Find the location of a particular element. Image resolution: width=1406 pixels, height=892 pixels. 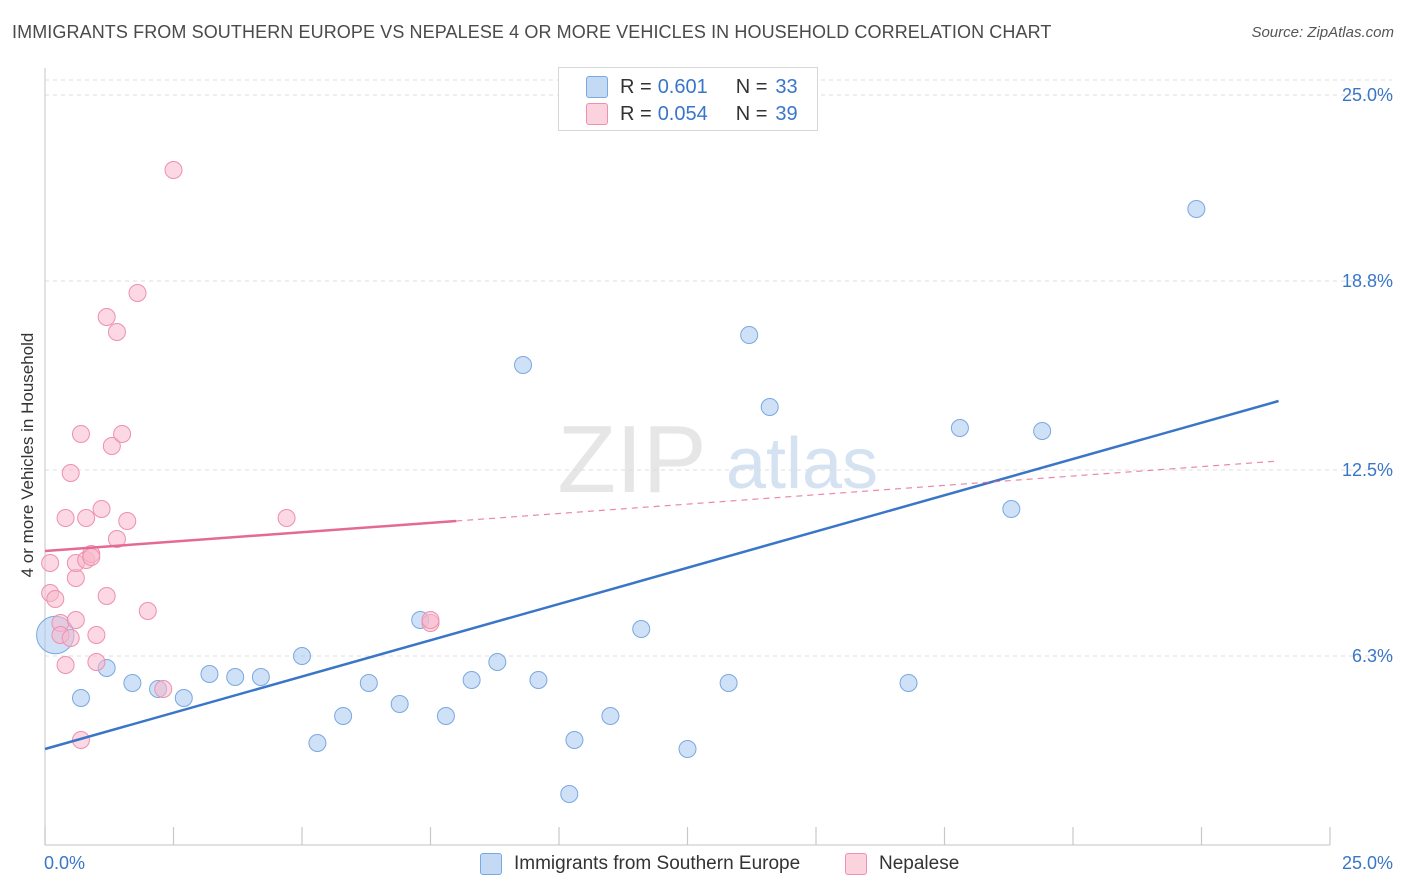

legend-label: Immigrants from Southern Europe is located at coordinates (657, 863).